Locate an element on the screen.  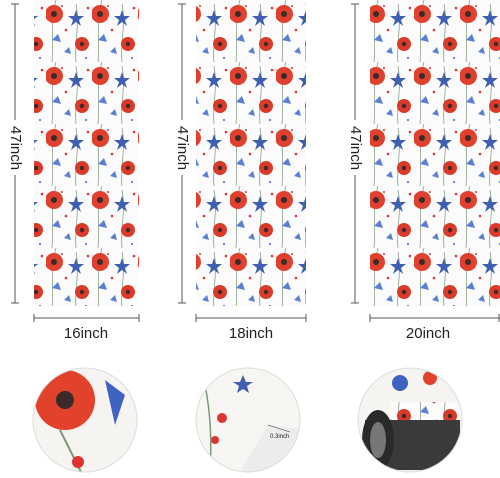
width-dimension: 16inch is located at coordinates (86, 328).